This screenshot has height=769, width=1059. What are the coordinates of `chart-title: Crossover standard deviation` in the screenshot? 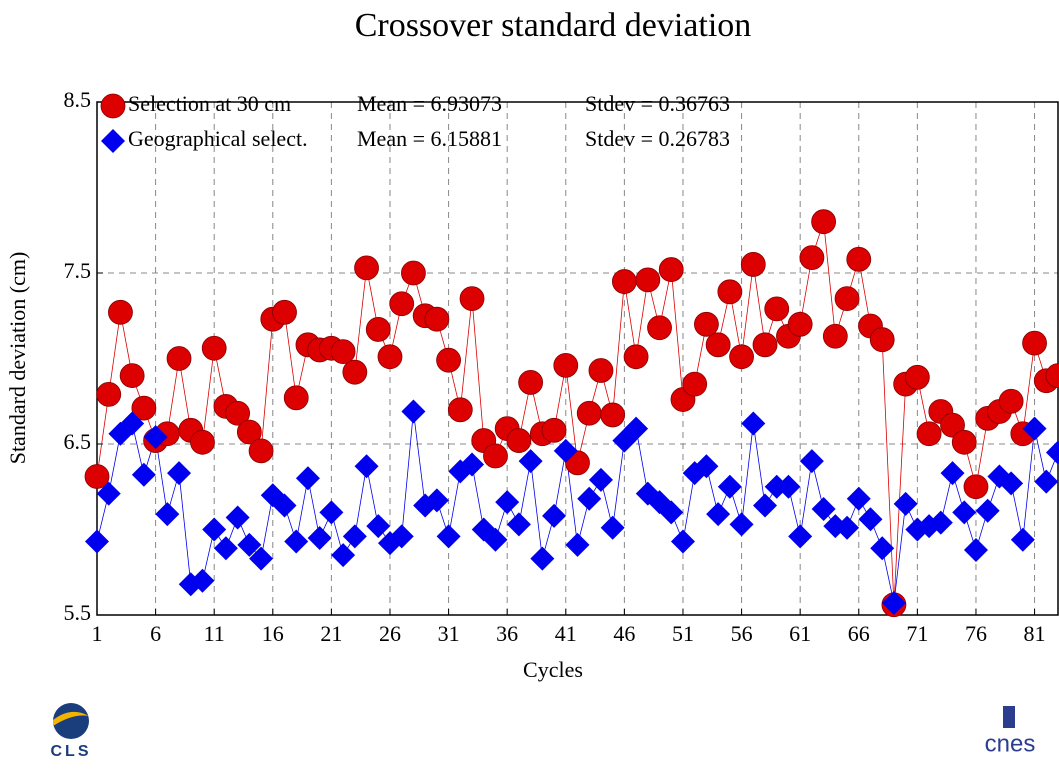 It's located at (553, 25).